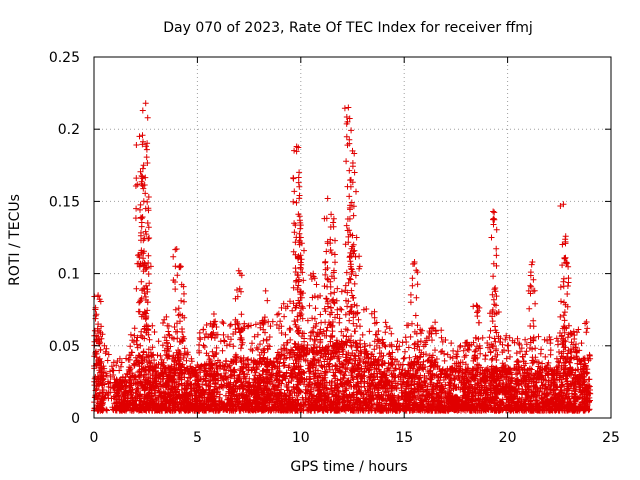 Image resolution: width=640 pixels, height=480 pixels. I want to click on x-tick-label: 10, so click(301, 438).